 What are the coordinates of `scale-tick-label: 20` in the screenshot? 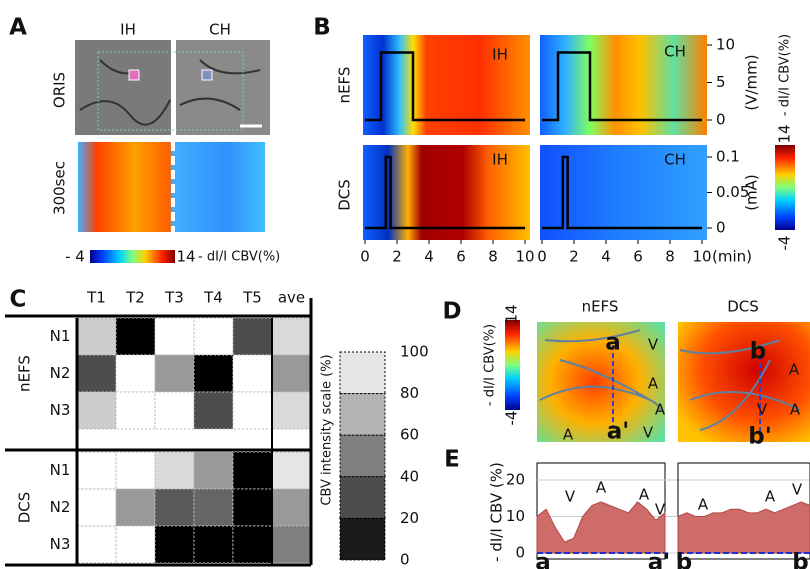 It's located at (409, 518).